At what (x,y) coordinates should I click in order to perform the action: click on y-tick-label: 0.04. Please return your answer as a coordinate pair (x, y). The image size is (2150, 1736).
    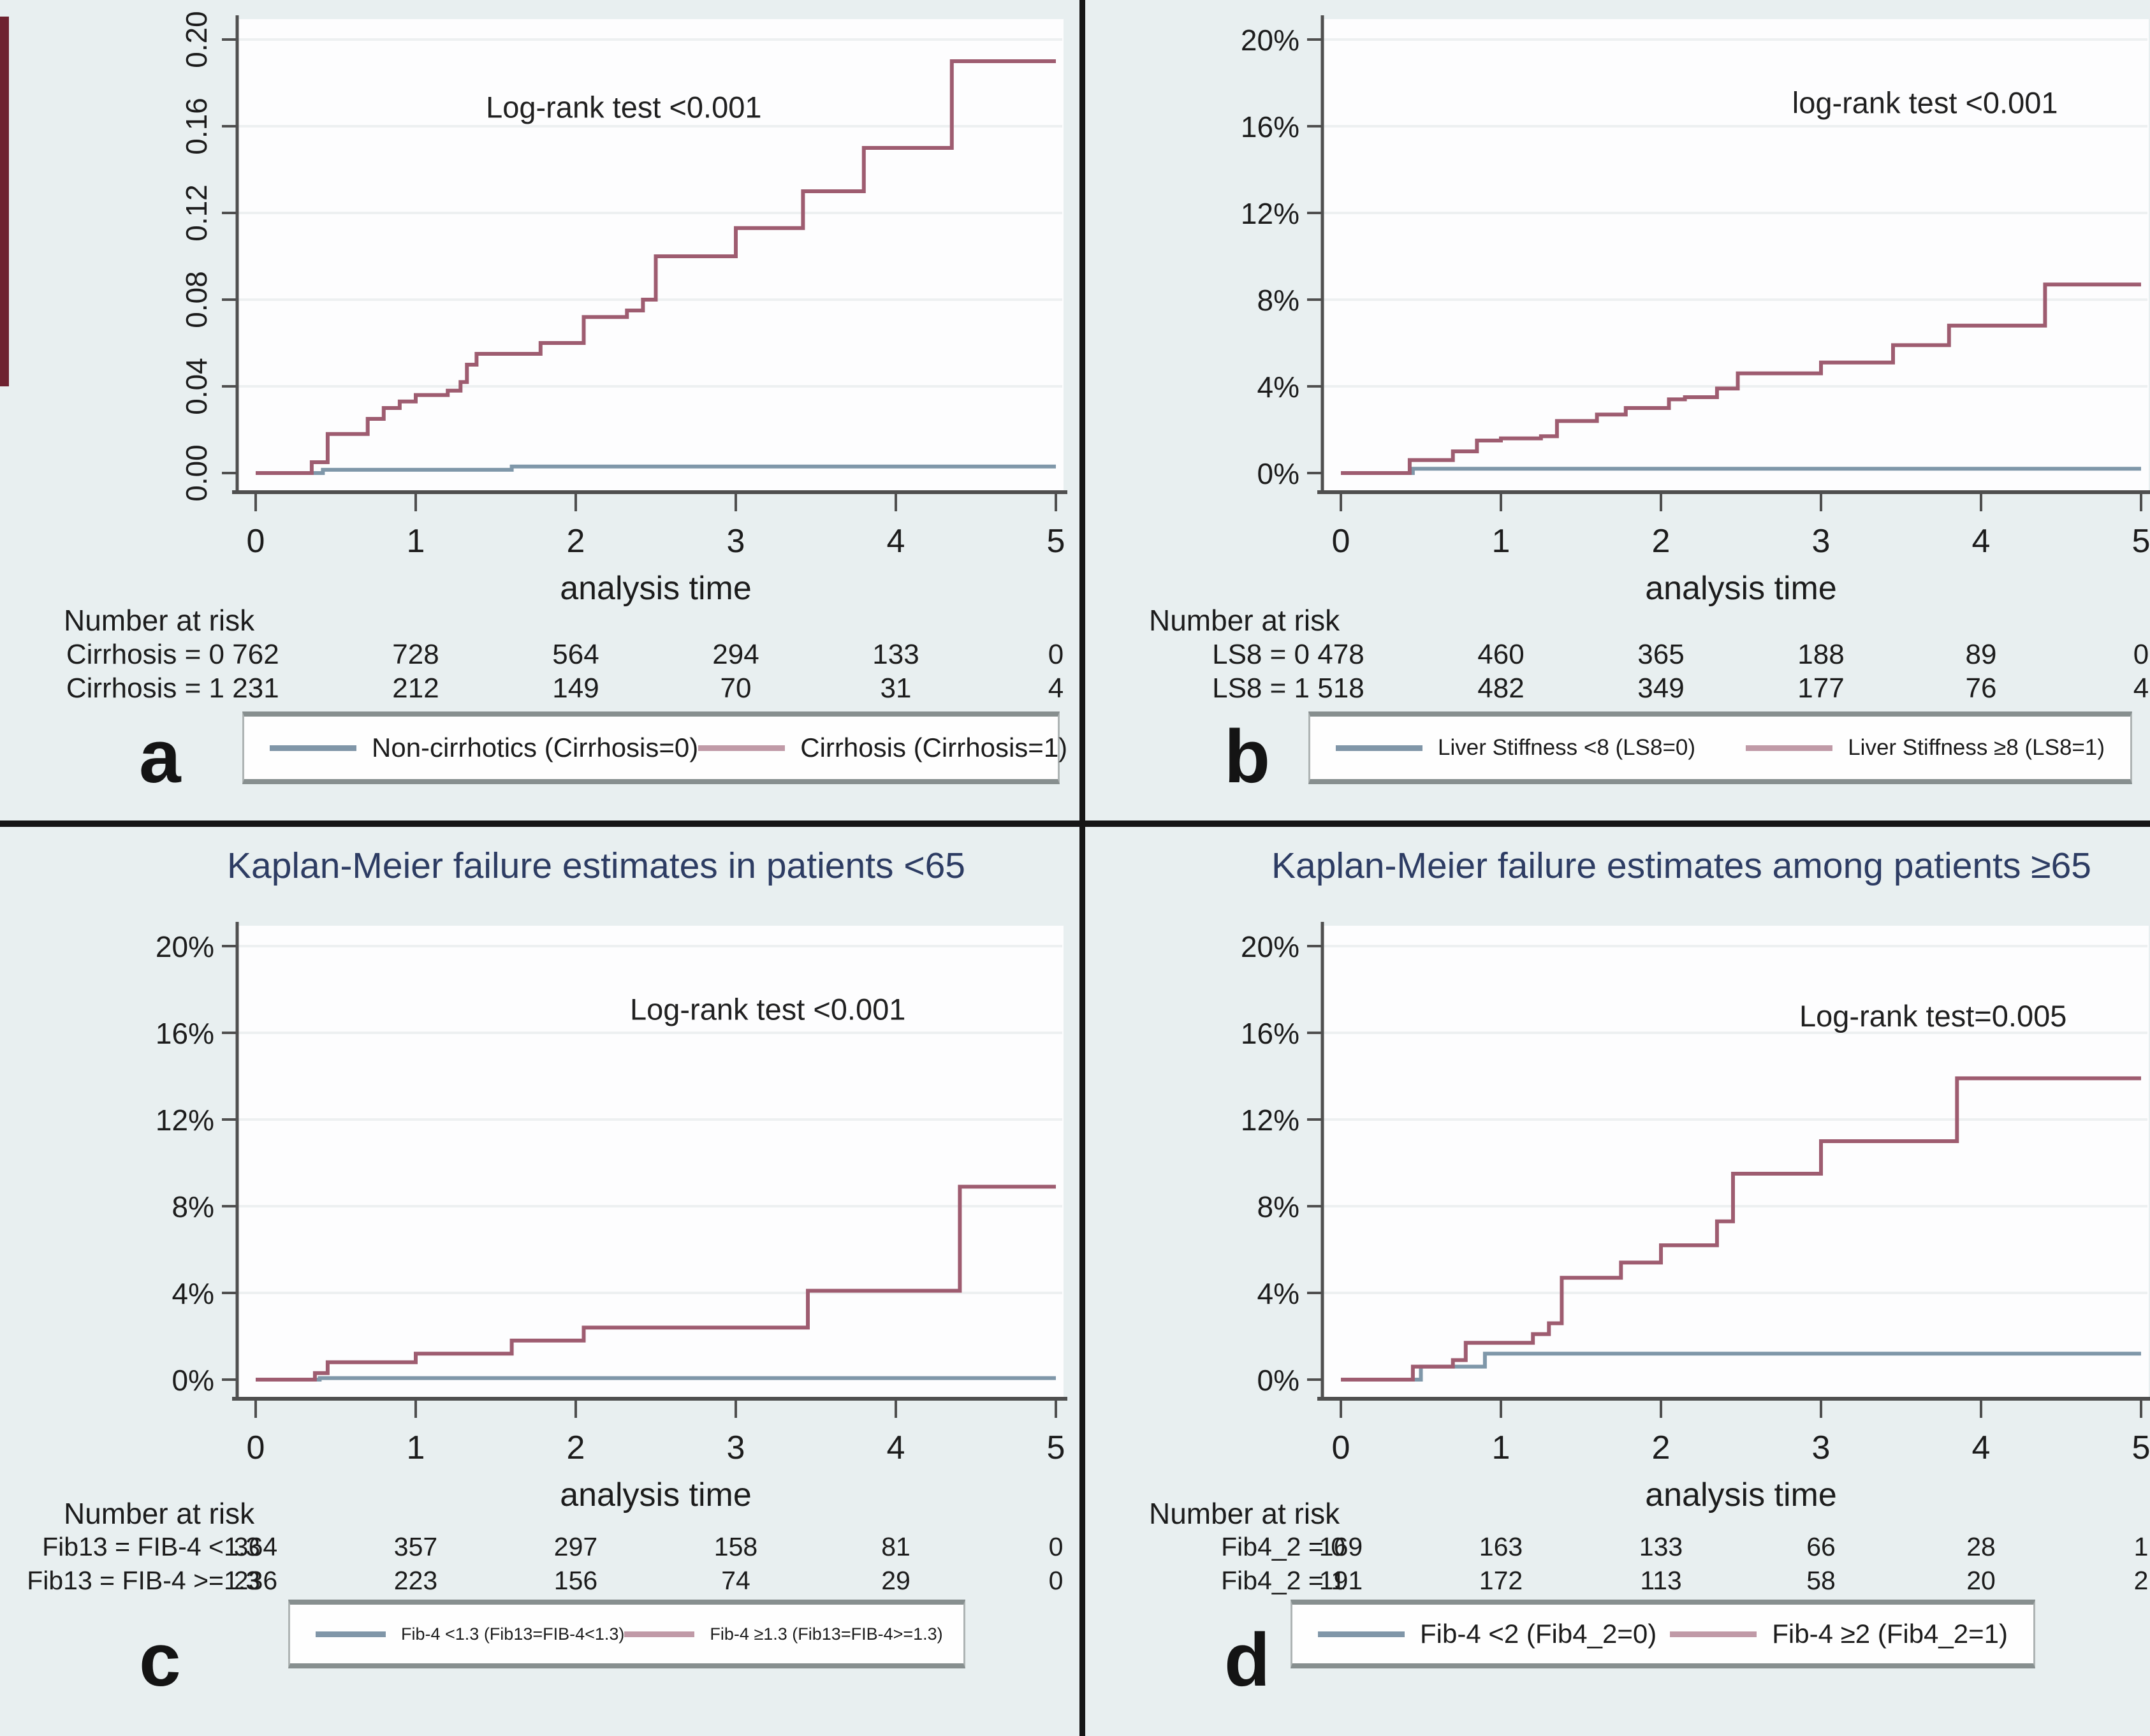
    Looking at the image, I should click on (197, 386).